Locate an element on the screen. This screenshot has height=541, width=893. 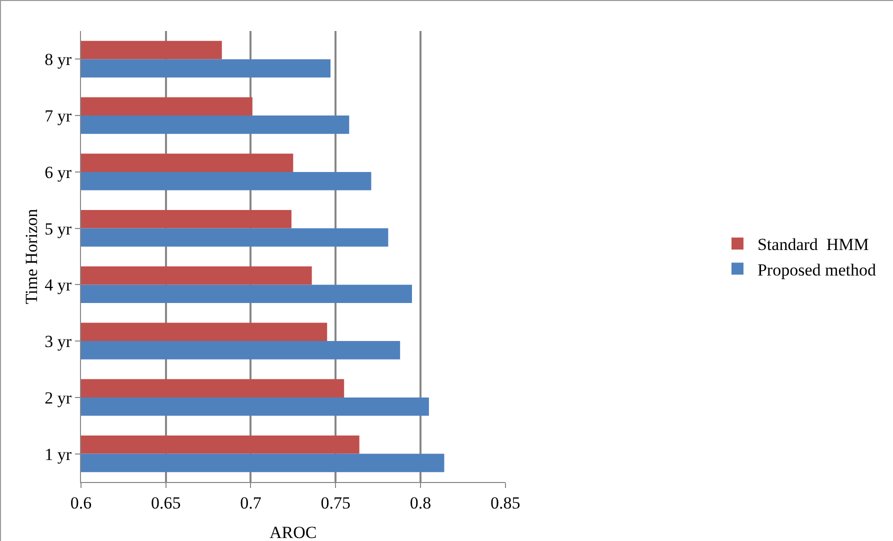
x-tick-label: 0.7 is located at coordinates (251, 502).